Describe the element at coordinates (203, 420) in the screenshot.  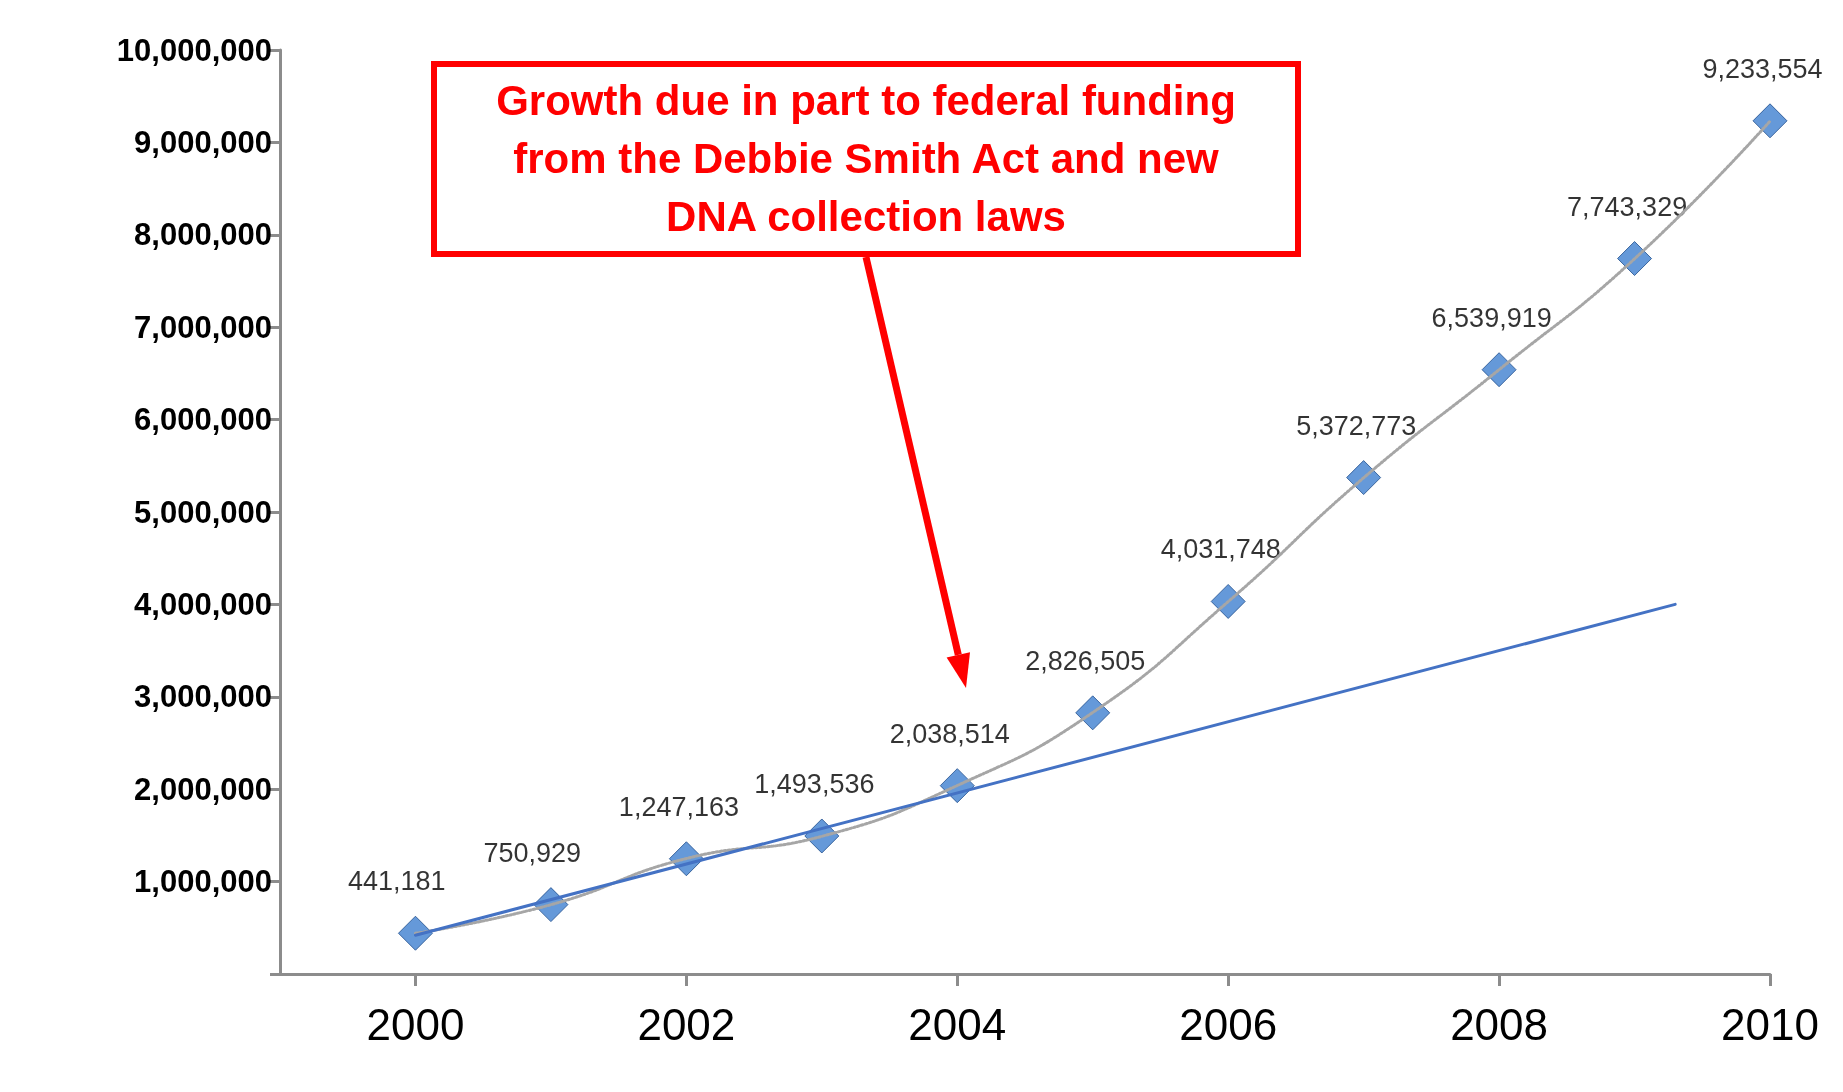
I see `y-tick-label: 6,000,000` at that location.